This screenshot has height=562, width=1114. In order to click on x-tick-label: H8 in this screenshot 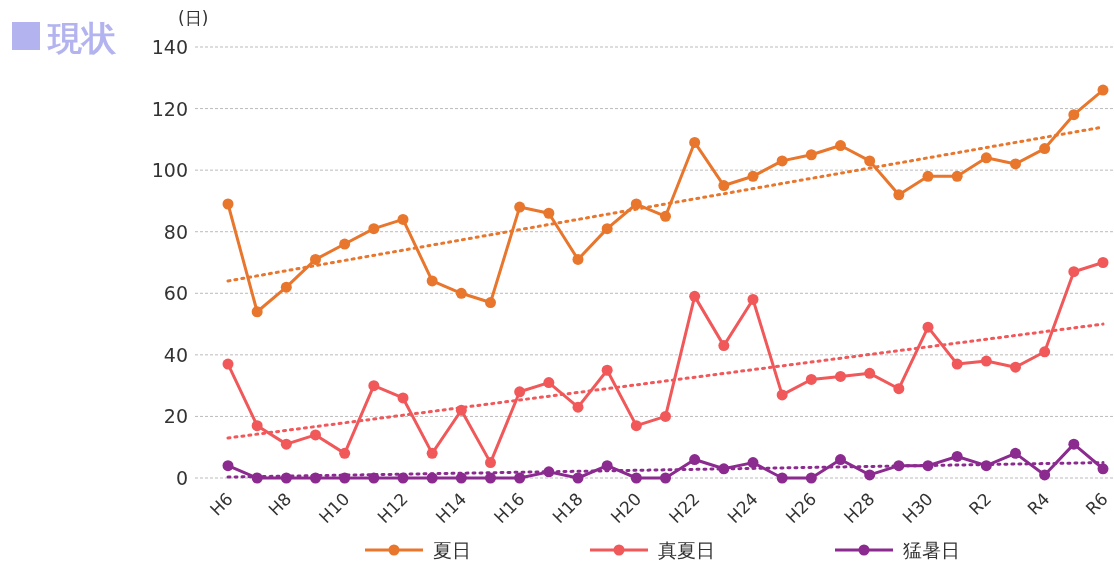, I will do `click(280, 504)`.